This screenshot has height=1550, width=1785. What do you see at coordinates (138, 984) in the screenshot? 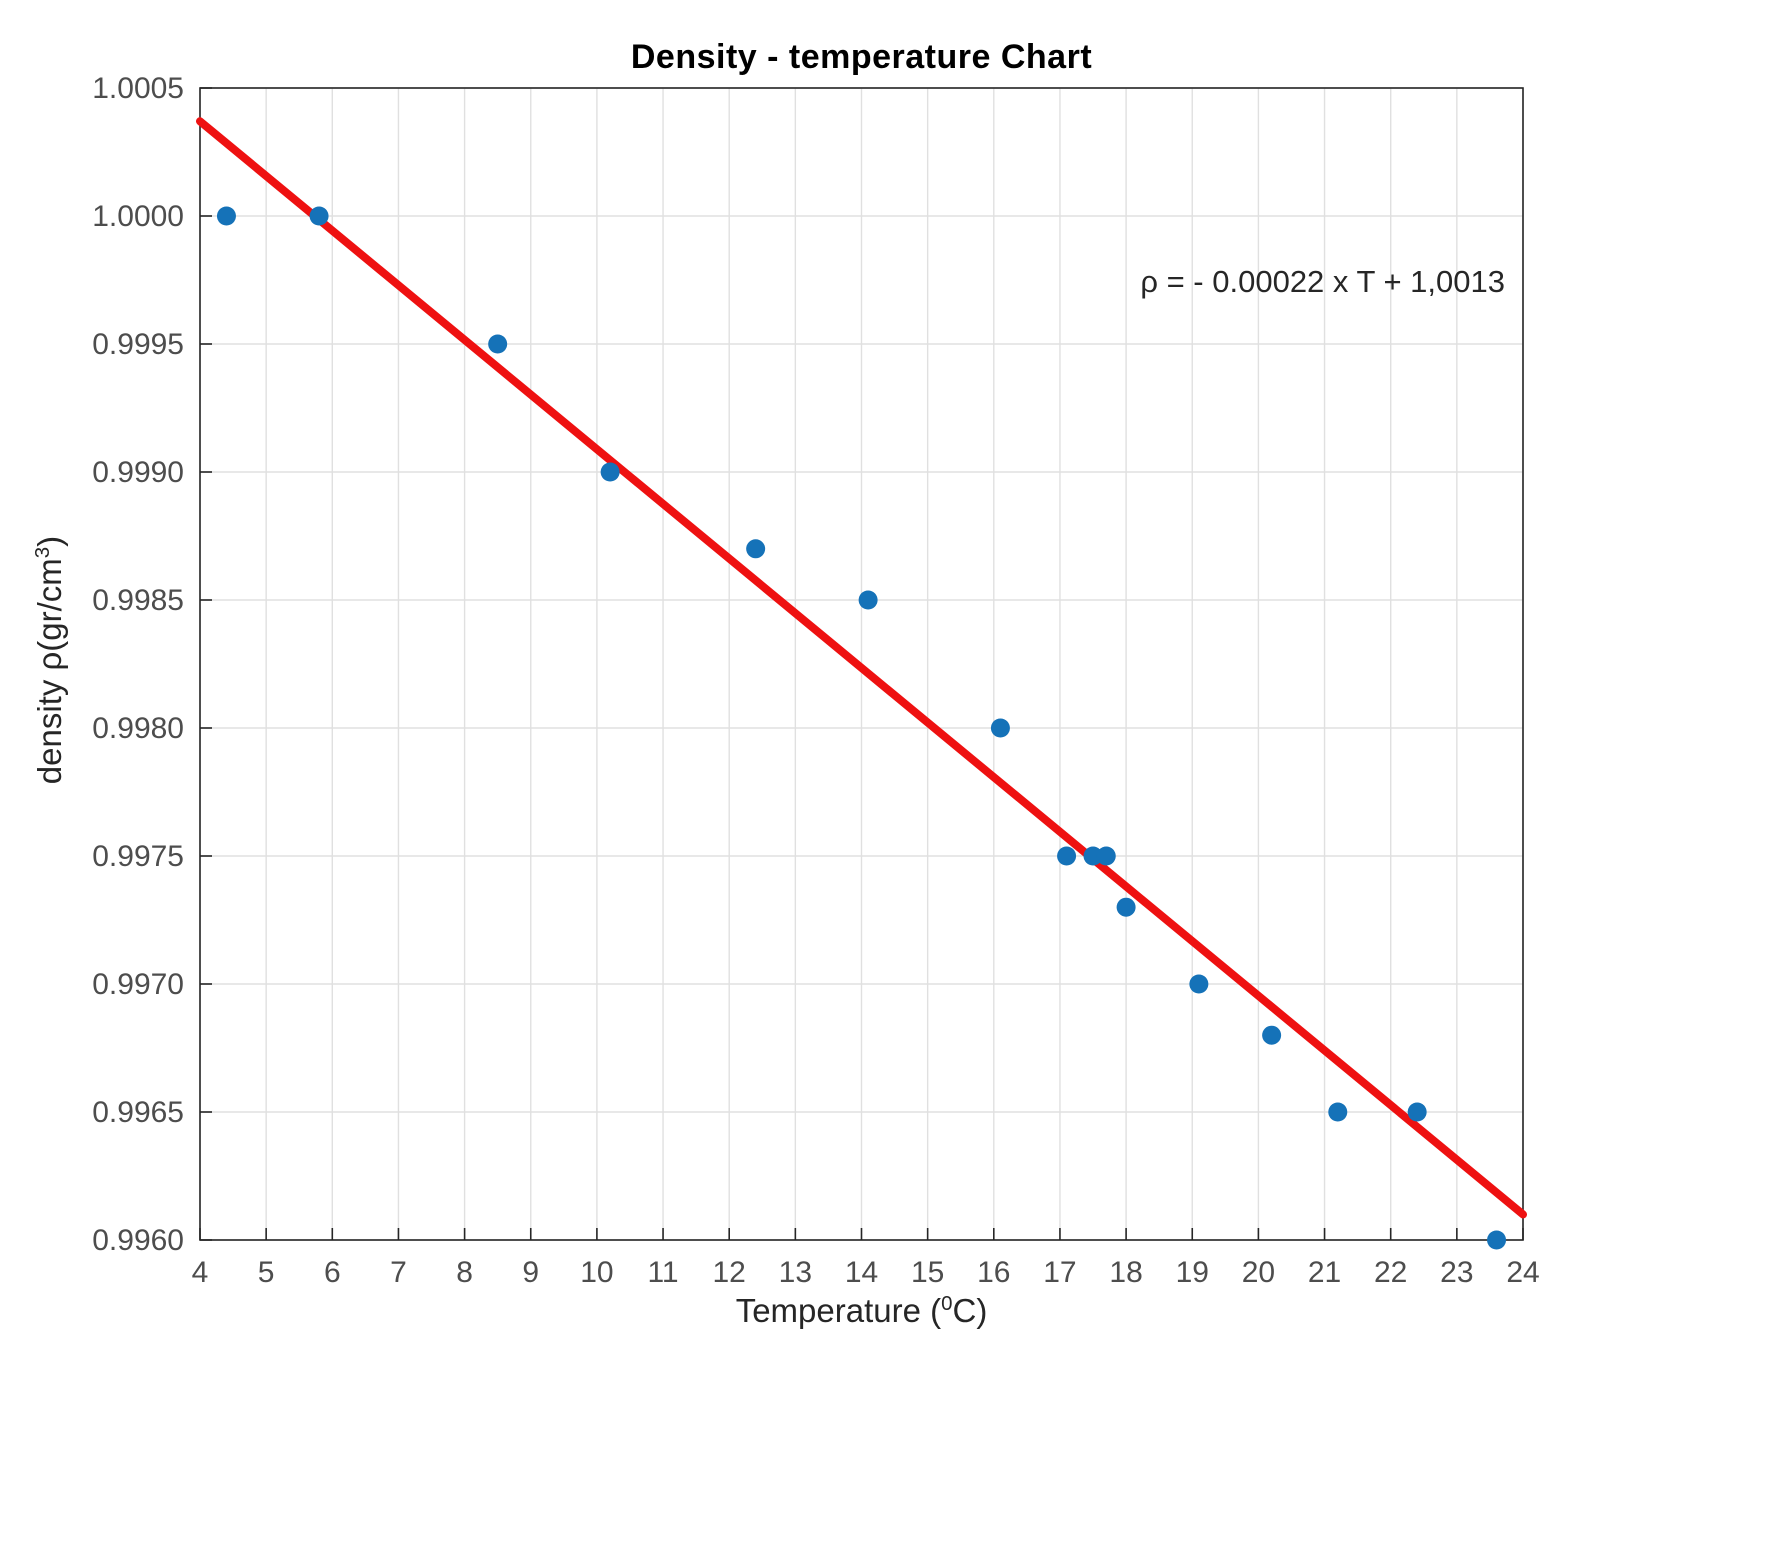
I see `y-tick-label: 0.9970` at bounding box center [138, 984].